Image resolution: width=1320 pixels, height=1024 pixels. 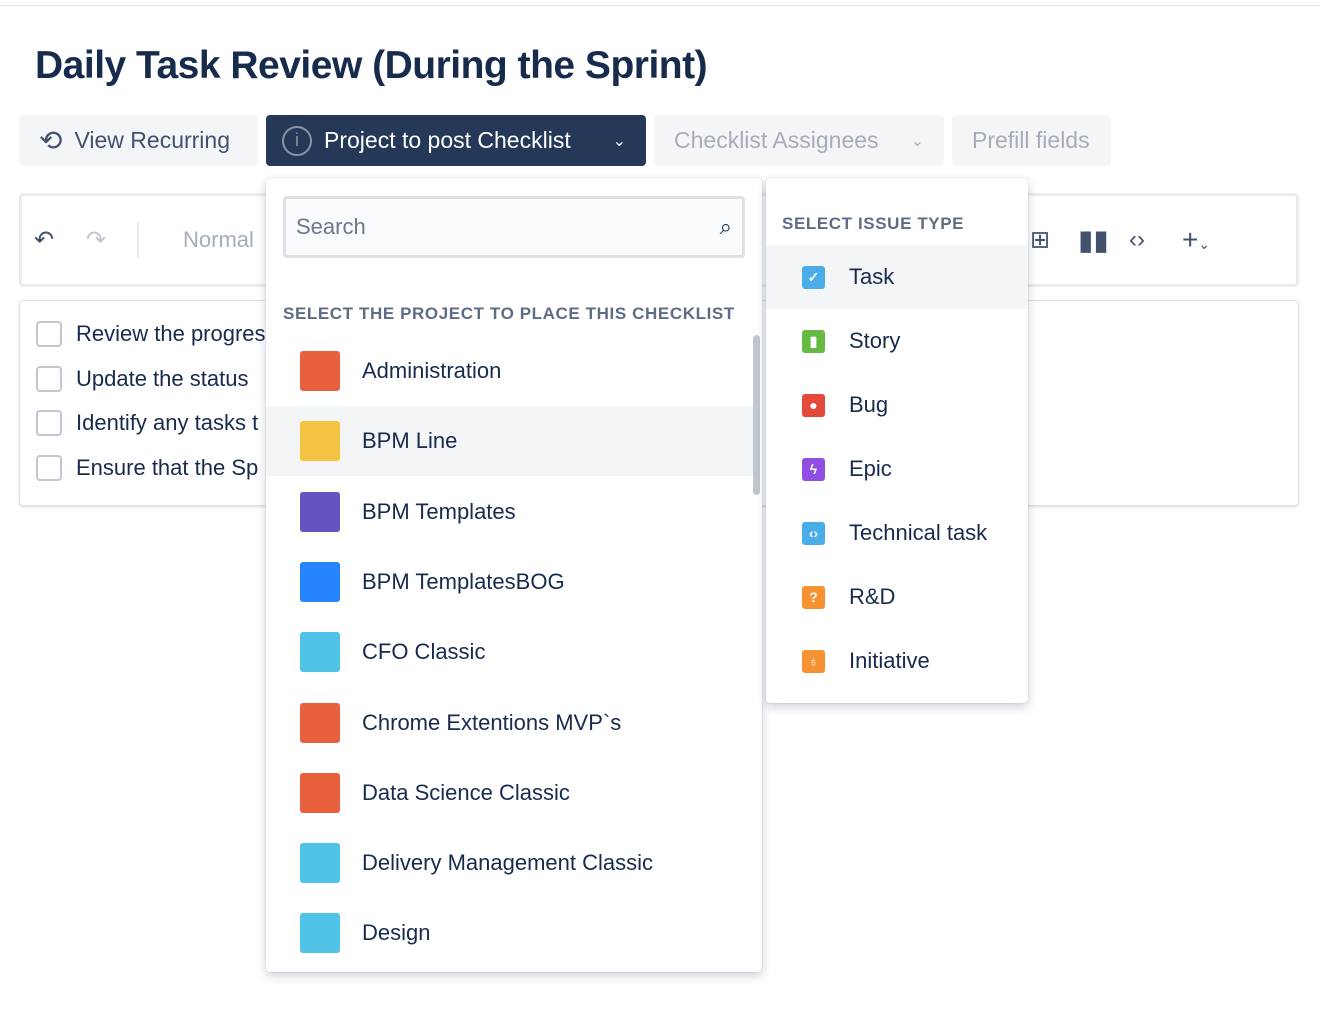 I want to click on wrench-icon, so click(x=320, y=371).